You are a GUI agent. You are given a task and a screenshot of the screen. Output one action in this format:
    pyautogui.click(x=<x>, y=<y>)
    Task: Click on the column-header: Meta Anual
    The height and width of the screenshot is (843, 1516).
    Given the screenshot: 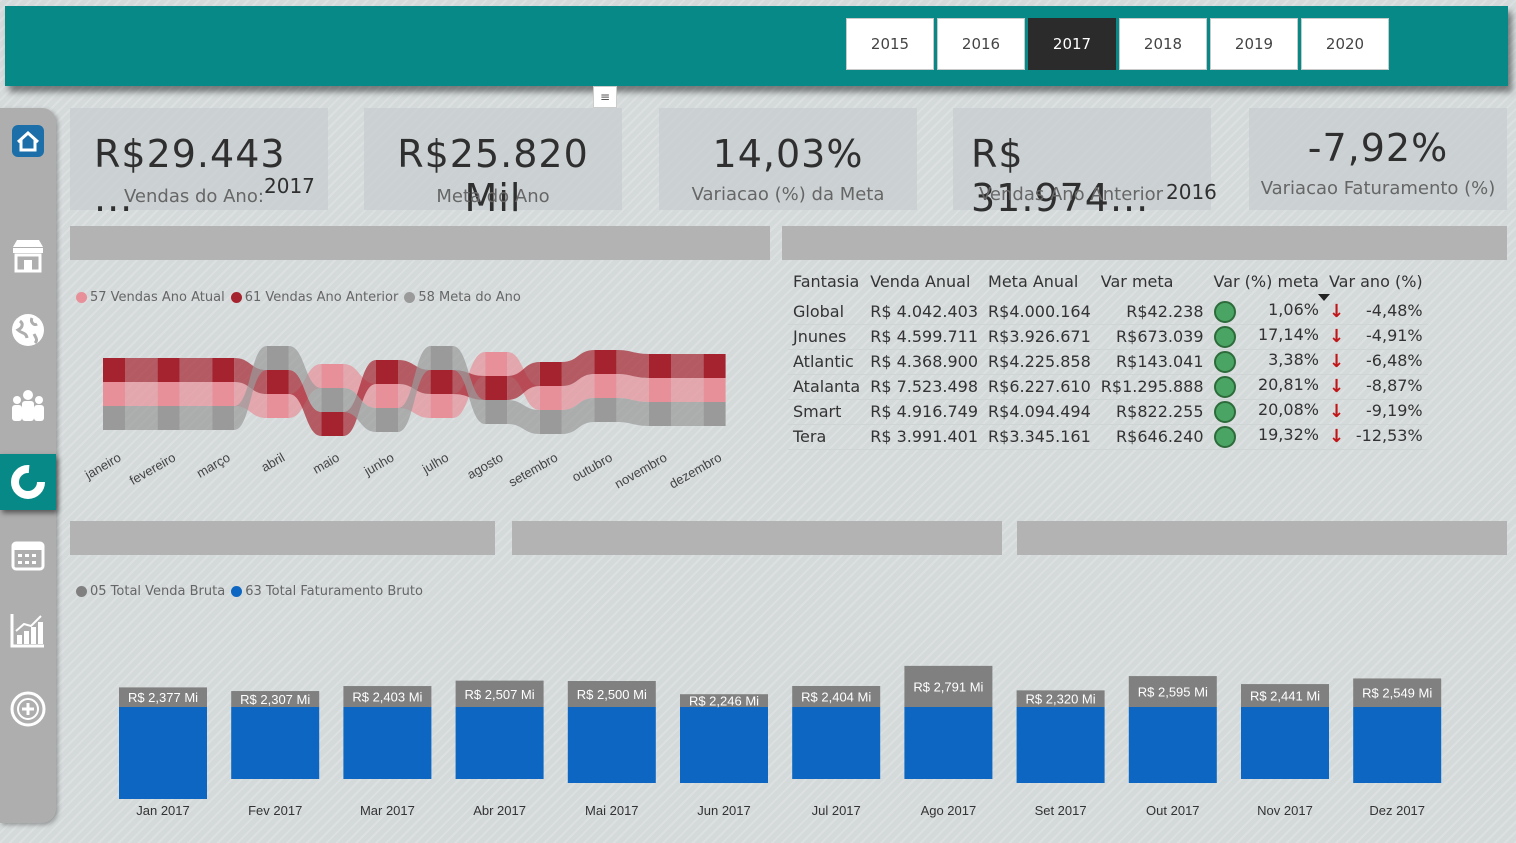 What is the action you would take?
    pyautogui.click(x=1033, y=281)
    